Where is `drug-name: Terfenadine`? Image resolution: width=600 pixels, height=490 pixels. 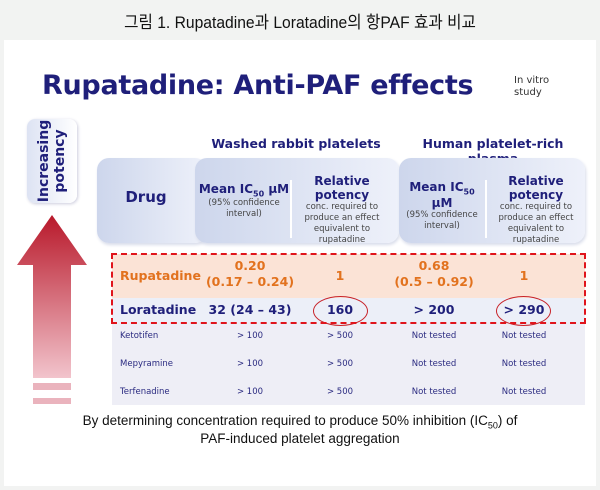 drug-name: Terfenadine is located at coordinates (145, 392).